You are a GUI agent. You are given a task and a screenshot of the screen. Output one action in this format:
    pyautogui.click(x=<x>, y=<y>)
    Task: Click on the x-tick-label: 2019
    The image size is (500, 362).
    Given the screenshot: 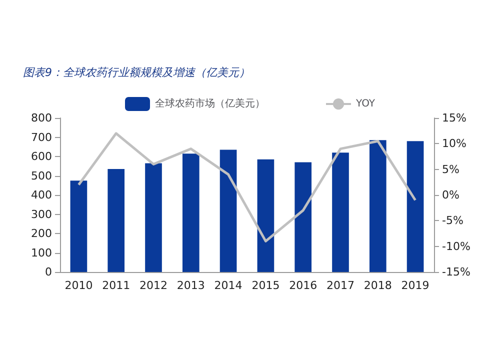 What is the action you would take?
    pyautogui.click(x=415, y=285)
    